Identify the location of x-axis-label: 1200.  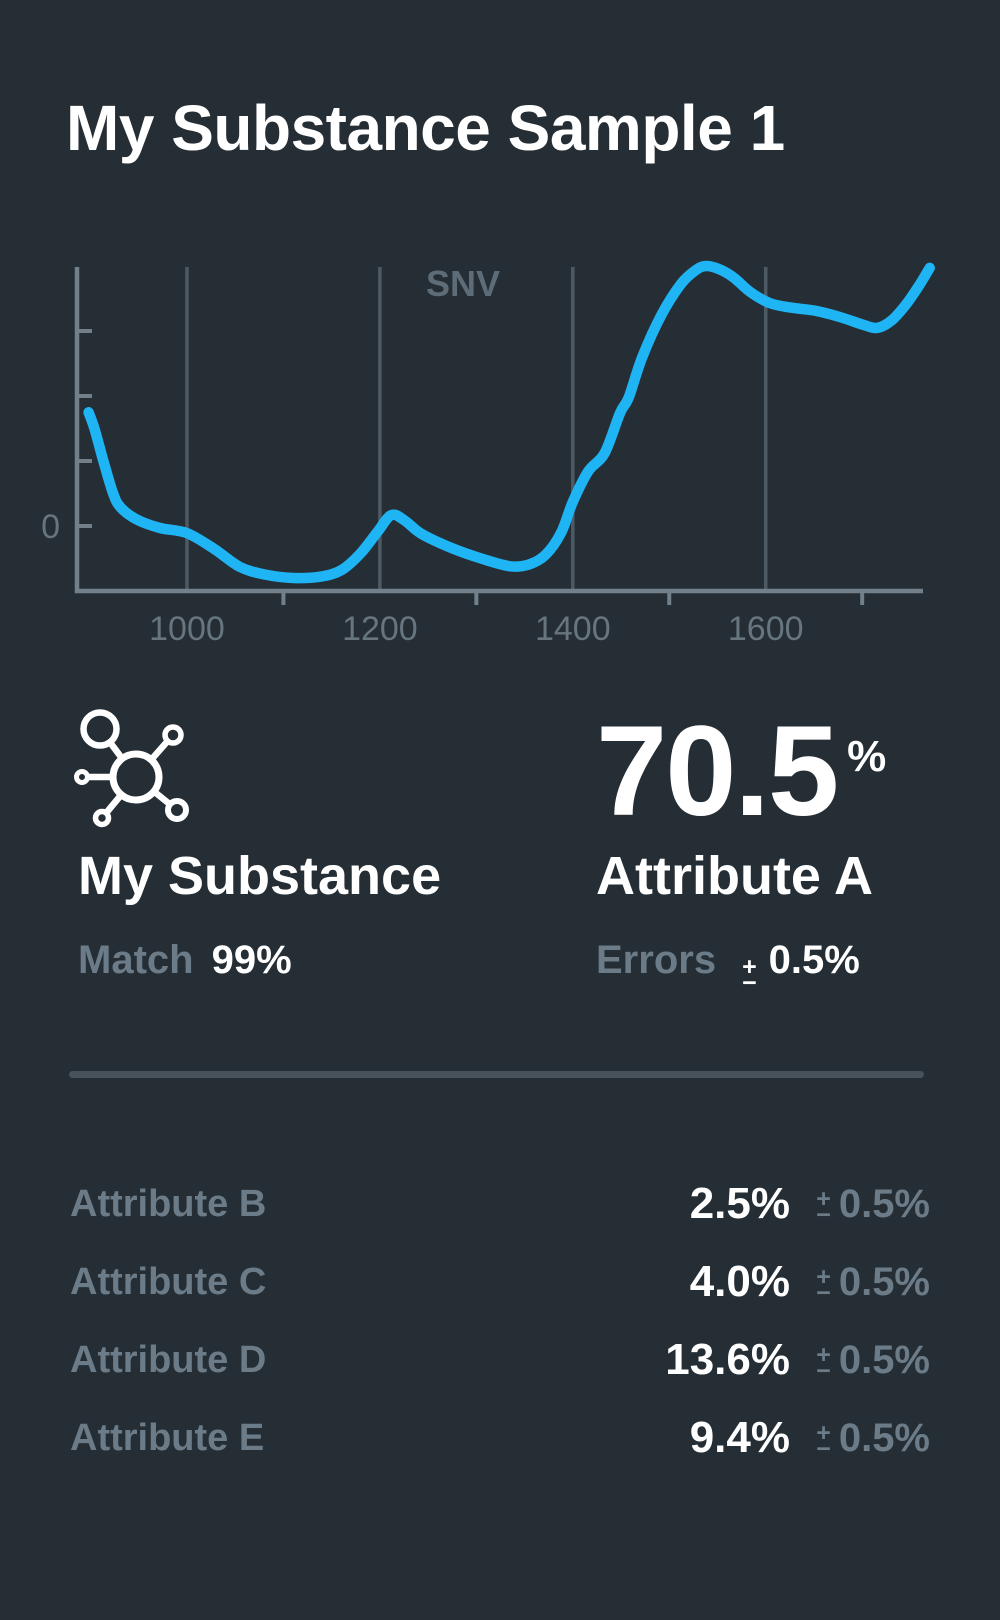
(380, 629).